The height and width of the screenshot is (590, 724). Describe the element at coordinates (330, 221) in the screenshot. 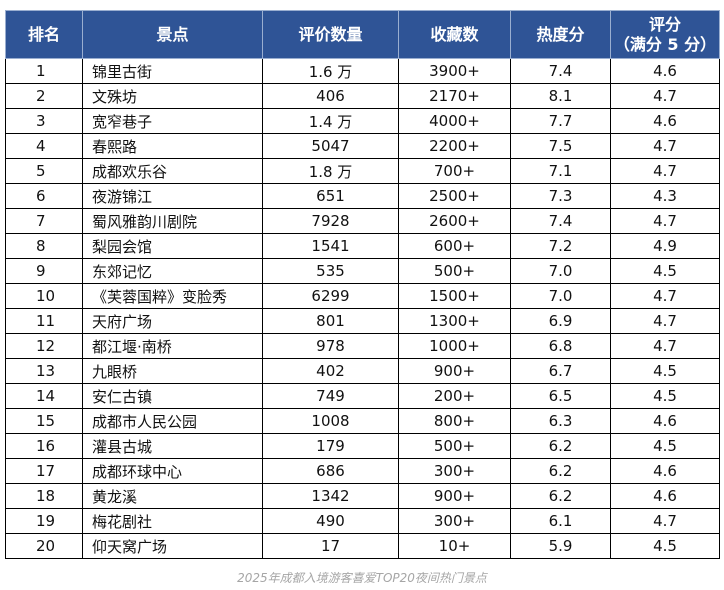

I see `cell-reviews: 7928` at that location.